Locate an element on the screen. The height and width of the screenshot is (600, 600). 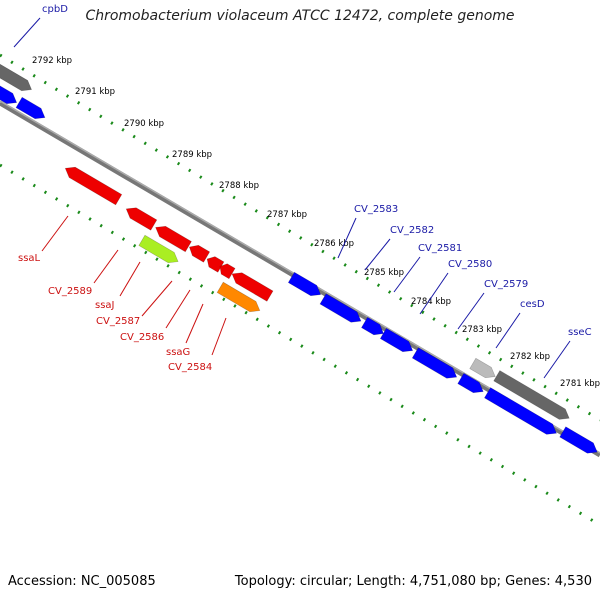
reverse-gene-label: CV_2586 is located at coordinates (142, 337).